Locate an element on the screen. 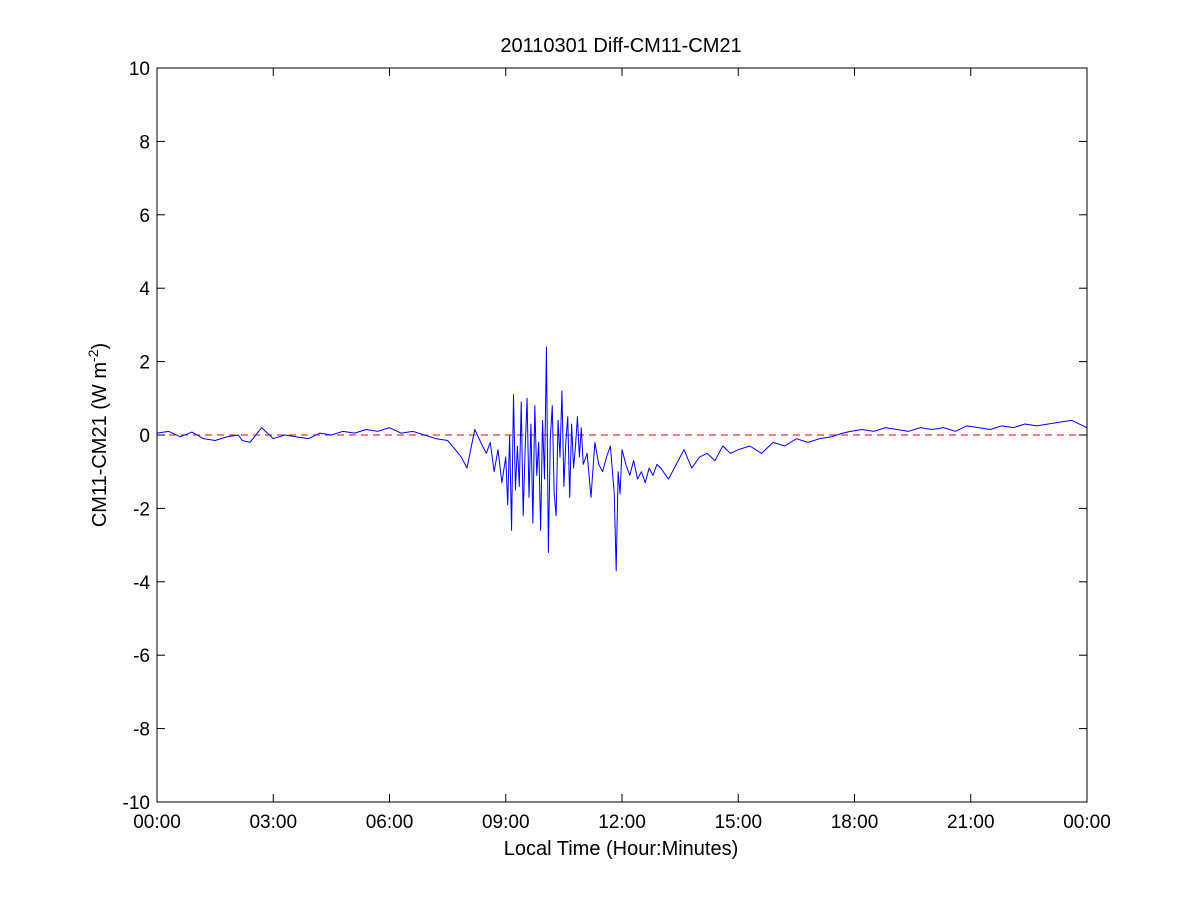  y-tick-label: 0 is located at coordinates (144, 436).